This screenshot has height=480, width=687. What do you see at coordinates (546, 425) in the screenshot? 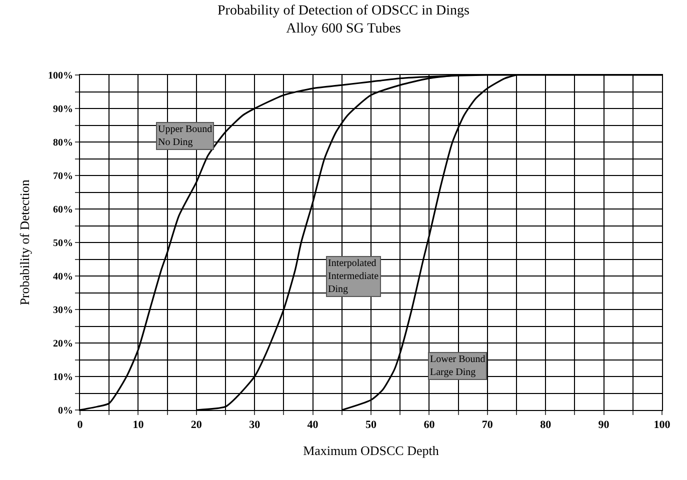
I see `x-tick-label: 80` at bounding box center [546, 425].